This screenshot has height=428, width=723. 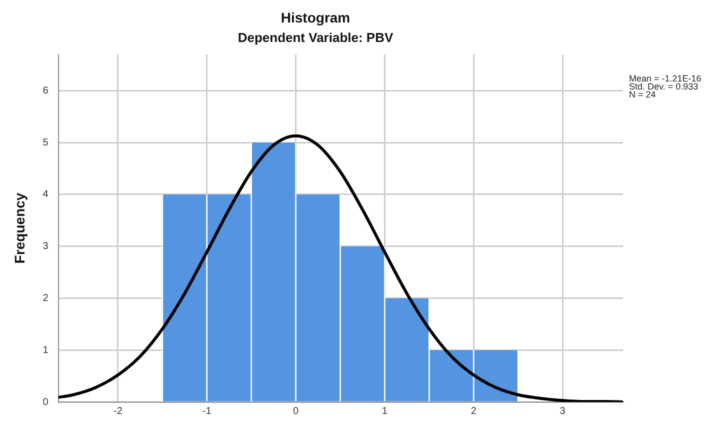 What do you see at coordinates (385, 411) in the screenshot?
I see `x-tick-label: 1` at bounding box center [385, 411].